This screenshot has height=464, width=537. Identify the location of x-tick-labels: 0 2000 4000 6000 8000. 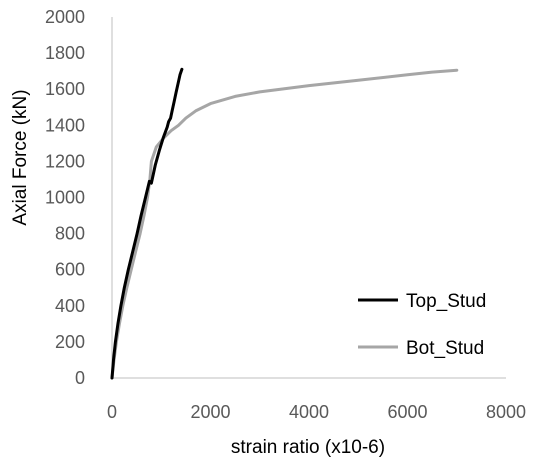
(316, 412).